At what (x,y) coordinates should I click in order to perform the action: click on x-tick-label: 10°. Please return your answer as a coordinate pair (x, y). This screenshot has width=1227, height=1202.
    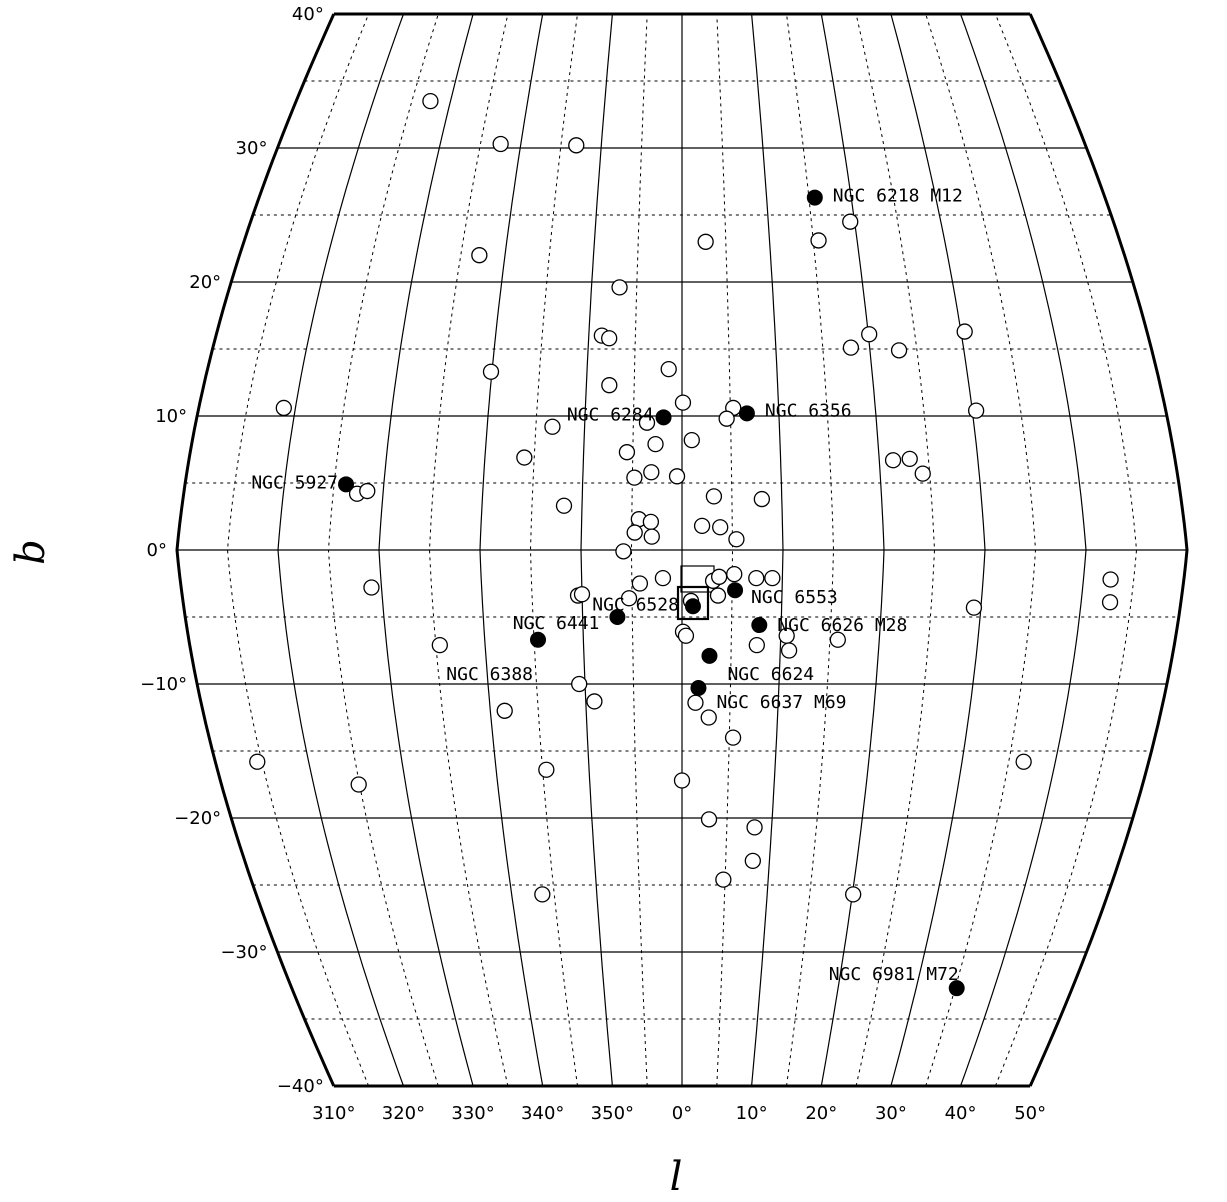
    Looking at the image, I should click on (752, 1113).